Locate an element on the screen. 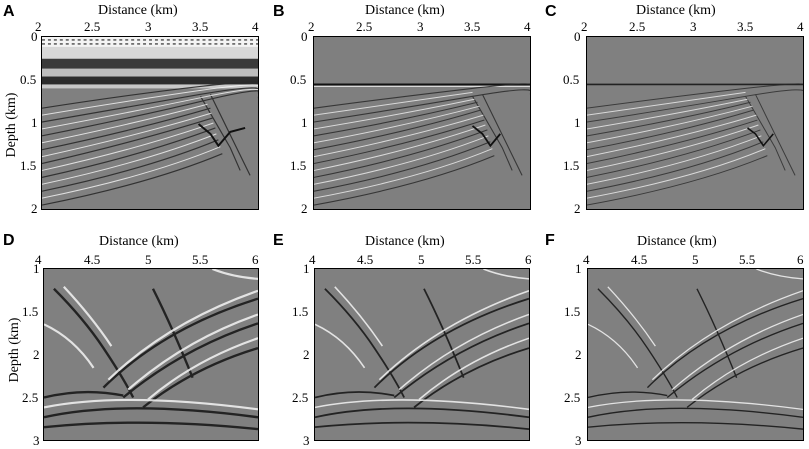 The width and height of the screenshot is (809, 449). panel-label: E is located at coordinates (278, 240).